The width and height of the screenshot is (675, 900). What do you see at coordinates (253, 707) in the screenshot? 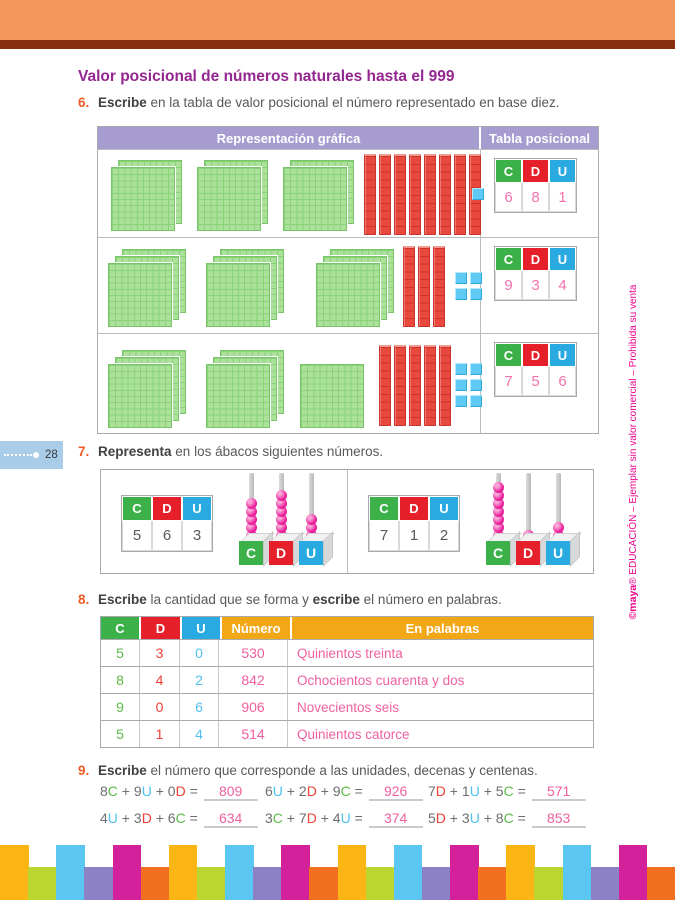
I see `cell-numero: 906` at bounding box center [253, 707].